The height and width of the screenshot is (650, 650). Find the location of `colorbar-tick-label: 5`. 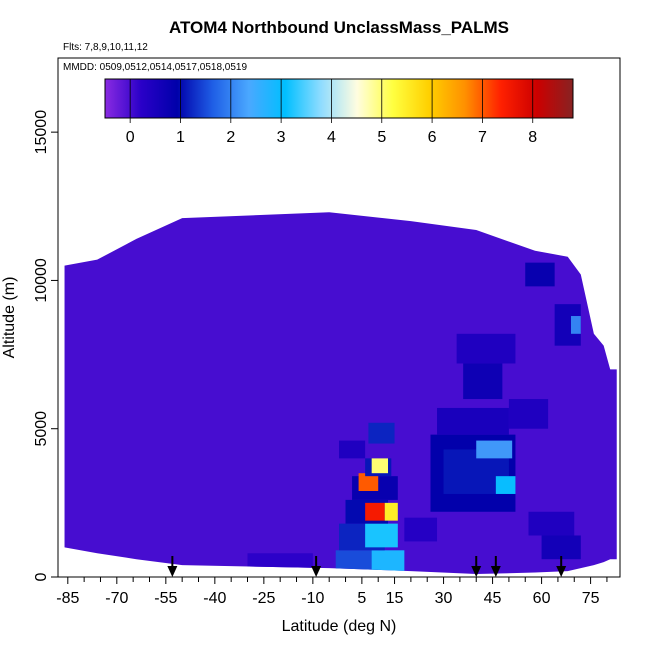

colorbar-tick-label: 5 is located at coordinates (381, 137).